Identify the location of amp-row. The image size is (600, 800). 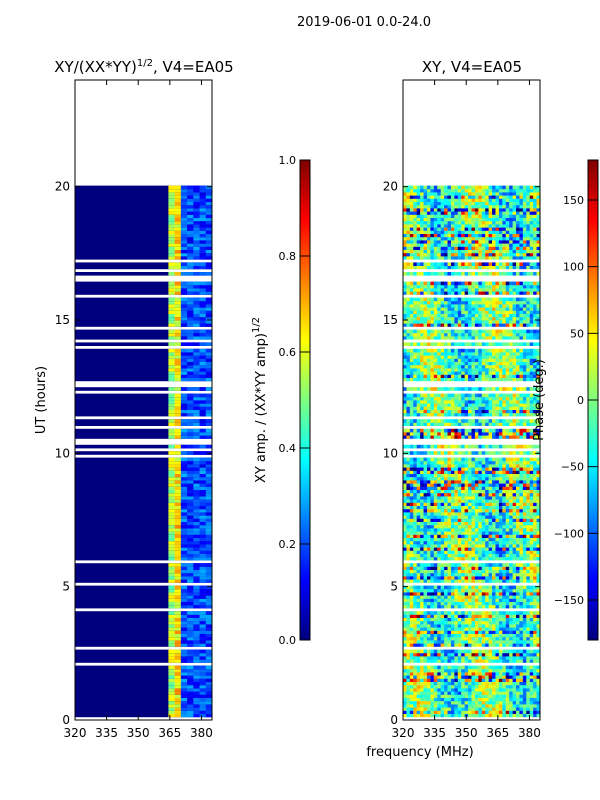
(143, 466).